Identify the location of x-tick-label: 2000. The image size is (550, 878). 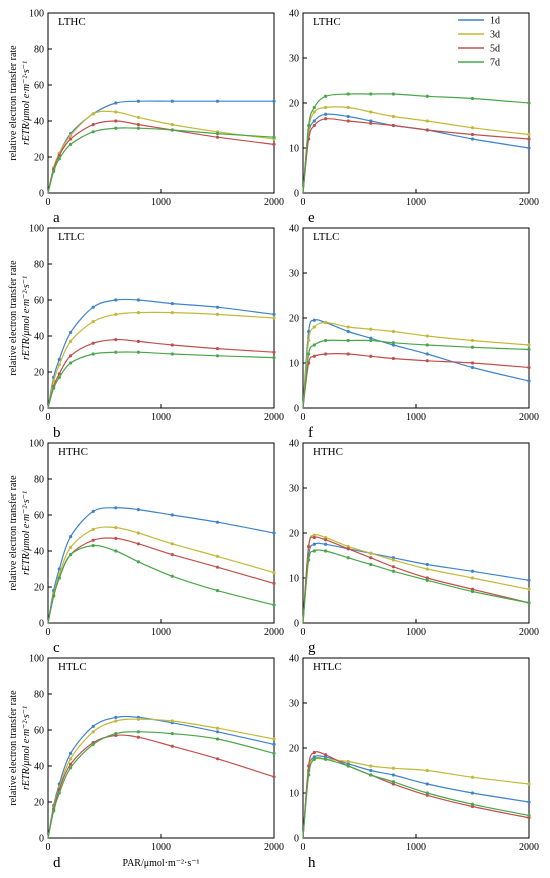
(274, 202).